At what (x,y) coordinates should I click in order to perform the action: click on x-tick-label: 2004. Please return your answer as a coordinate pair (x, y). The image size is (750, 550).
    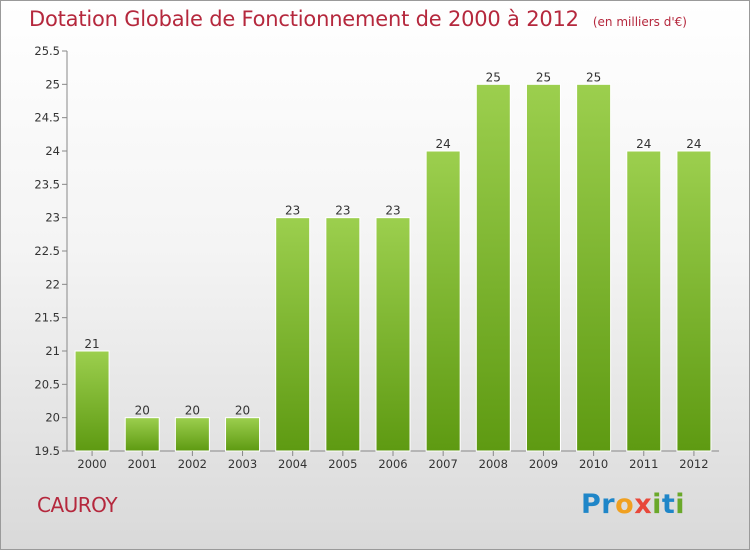
    Looking at the image, I should click on (292, 464).